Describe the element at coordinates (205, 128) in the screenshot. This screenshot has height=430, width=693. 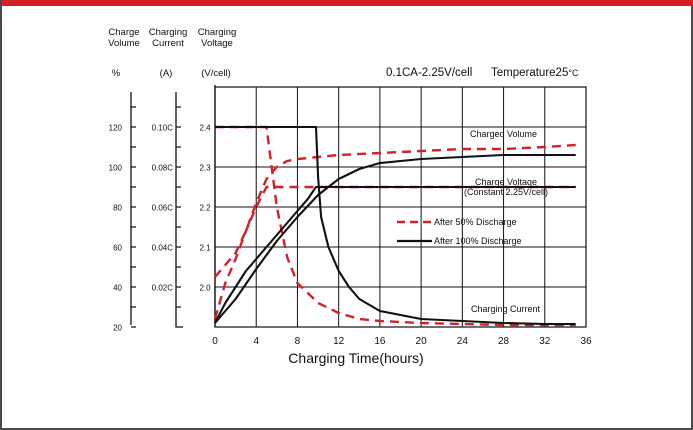
I see `voltage-tick-label: 2.4` at that location.